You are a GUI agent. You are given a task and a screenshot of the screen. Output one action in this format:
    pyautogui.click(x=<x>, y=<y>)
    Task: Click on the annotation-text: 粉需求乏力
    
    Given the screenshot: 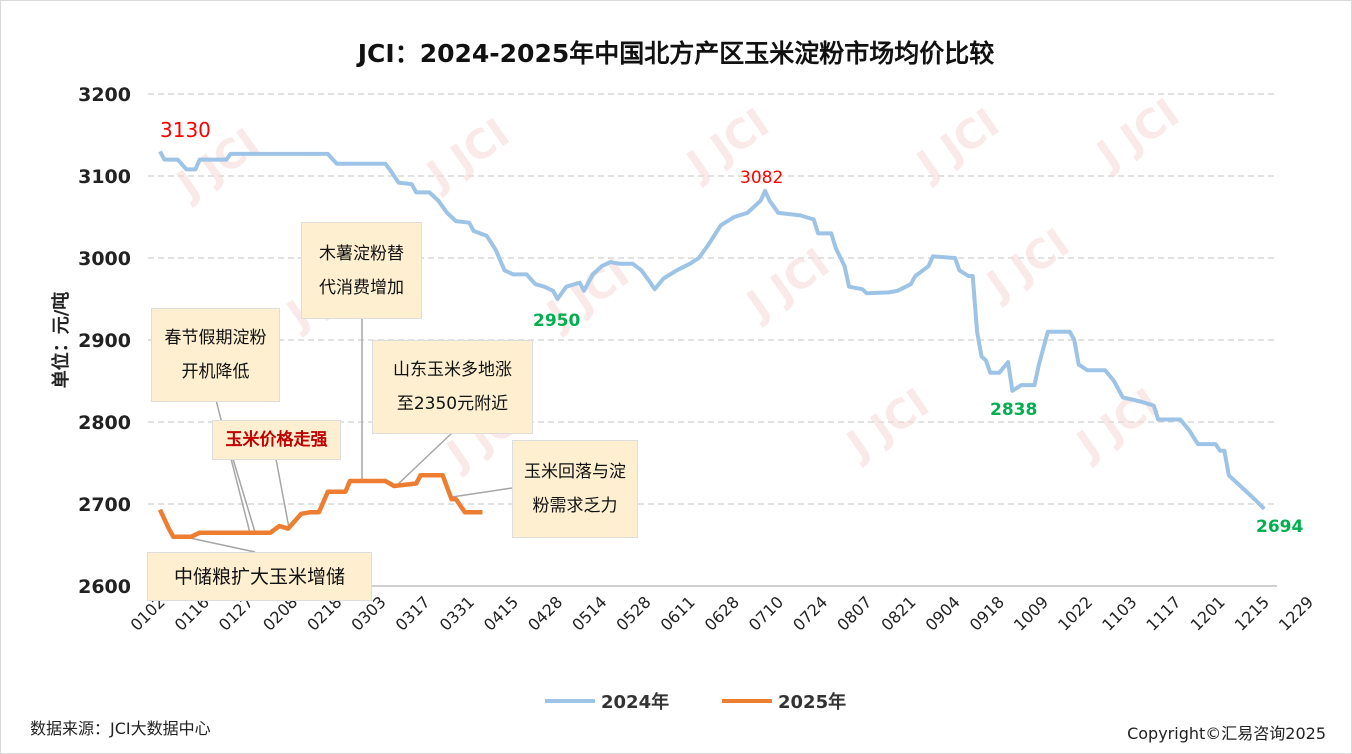 What is the action you would take?
    pyautogui.click(x=575, y=506)
    